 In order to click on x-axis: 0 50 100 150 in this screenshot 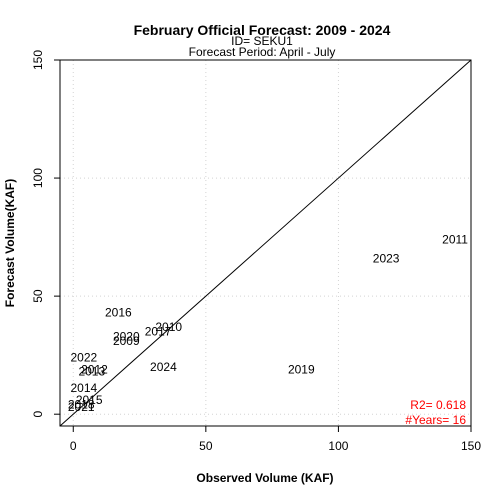, I will do `click(275, 439)`.